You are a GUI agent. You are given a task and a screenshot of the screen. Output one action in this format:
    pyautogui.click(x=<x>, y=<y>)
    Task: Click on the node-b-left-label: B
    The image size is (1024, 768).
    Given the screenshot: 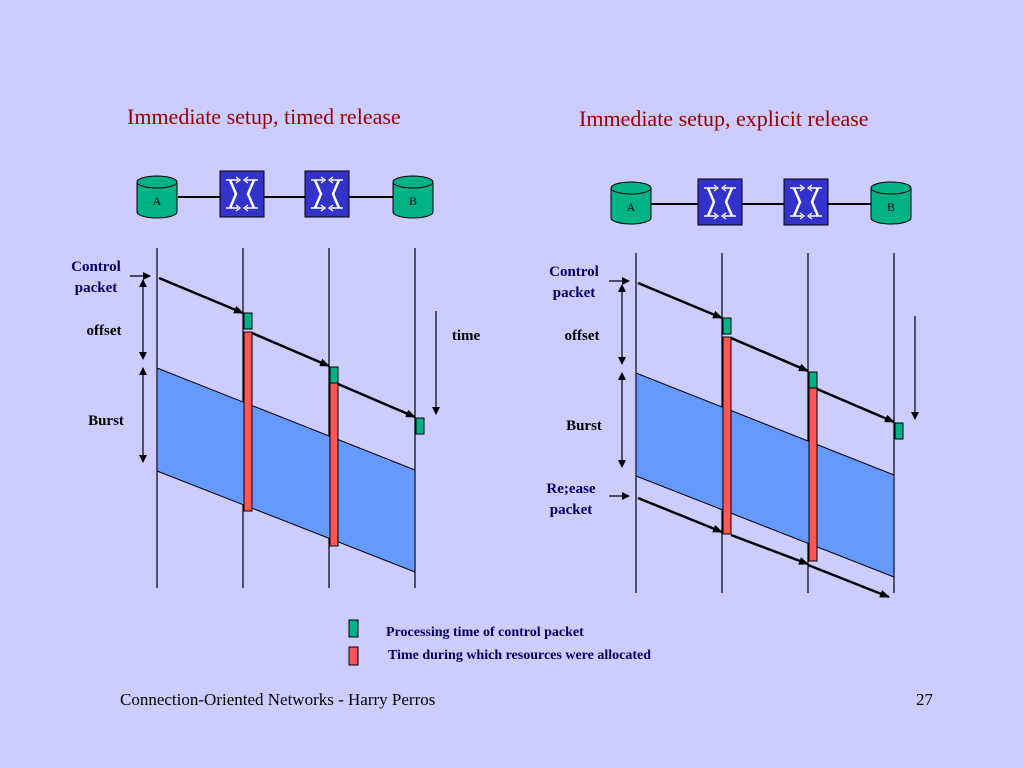 What is the action you would take?
    pyautogui.click(x=413, y=201)
    